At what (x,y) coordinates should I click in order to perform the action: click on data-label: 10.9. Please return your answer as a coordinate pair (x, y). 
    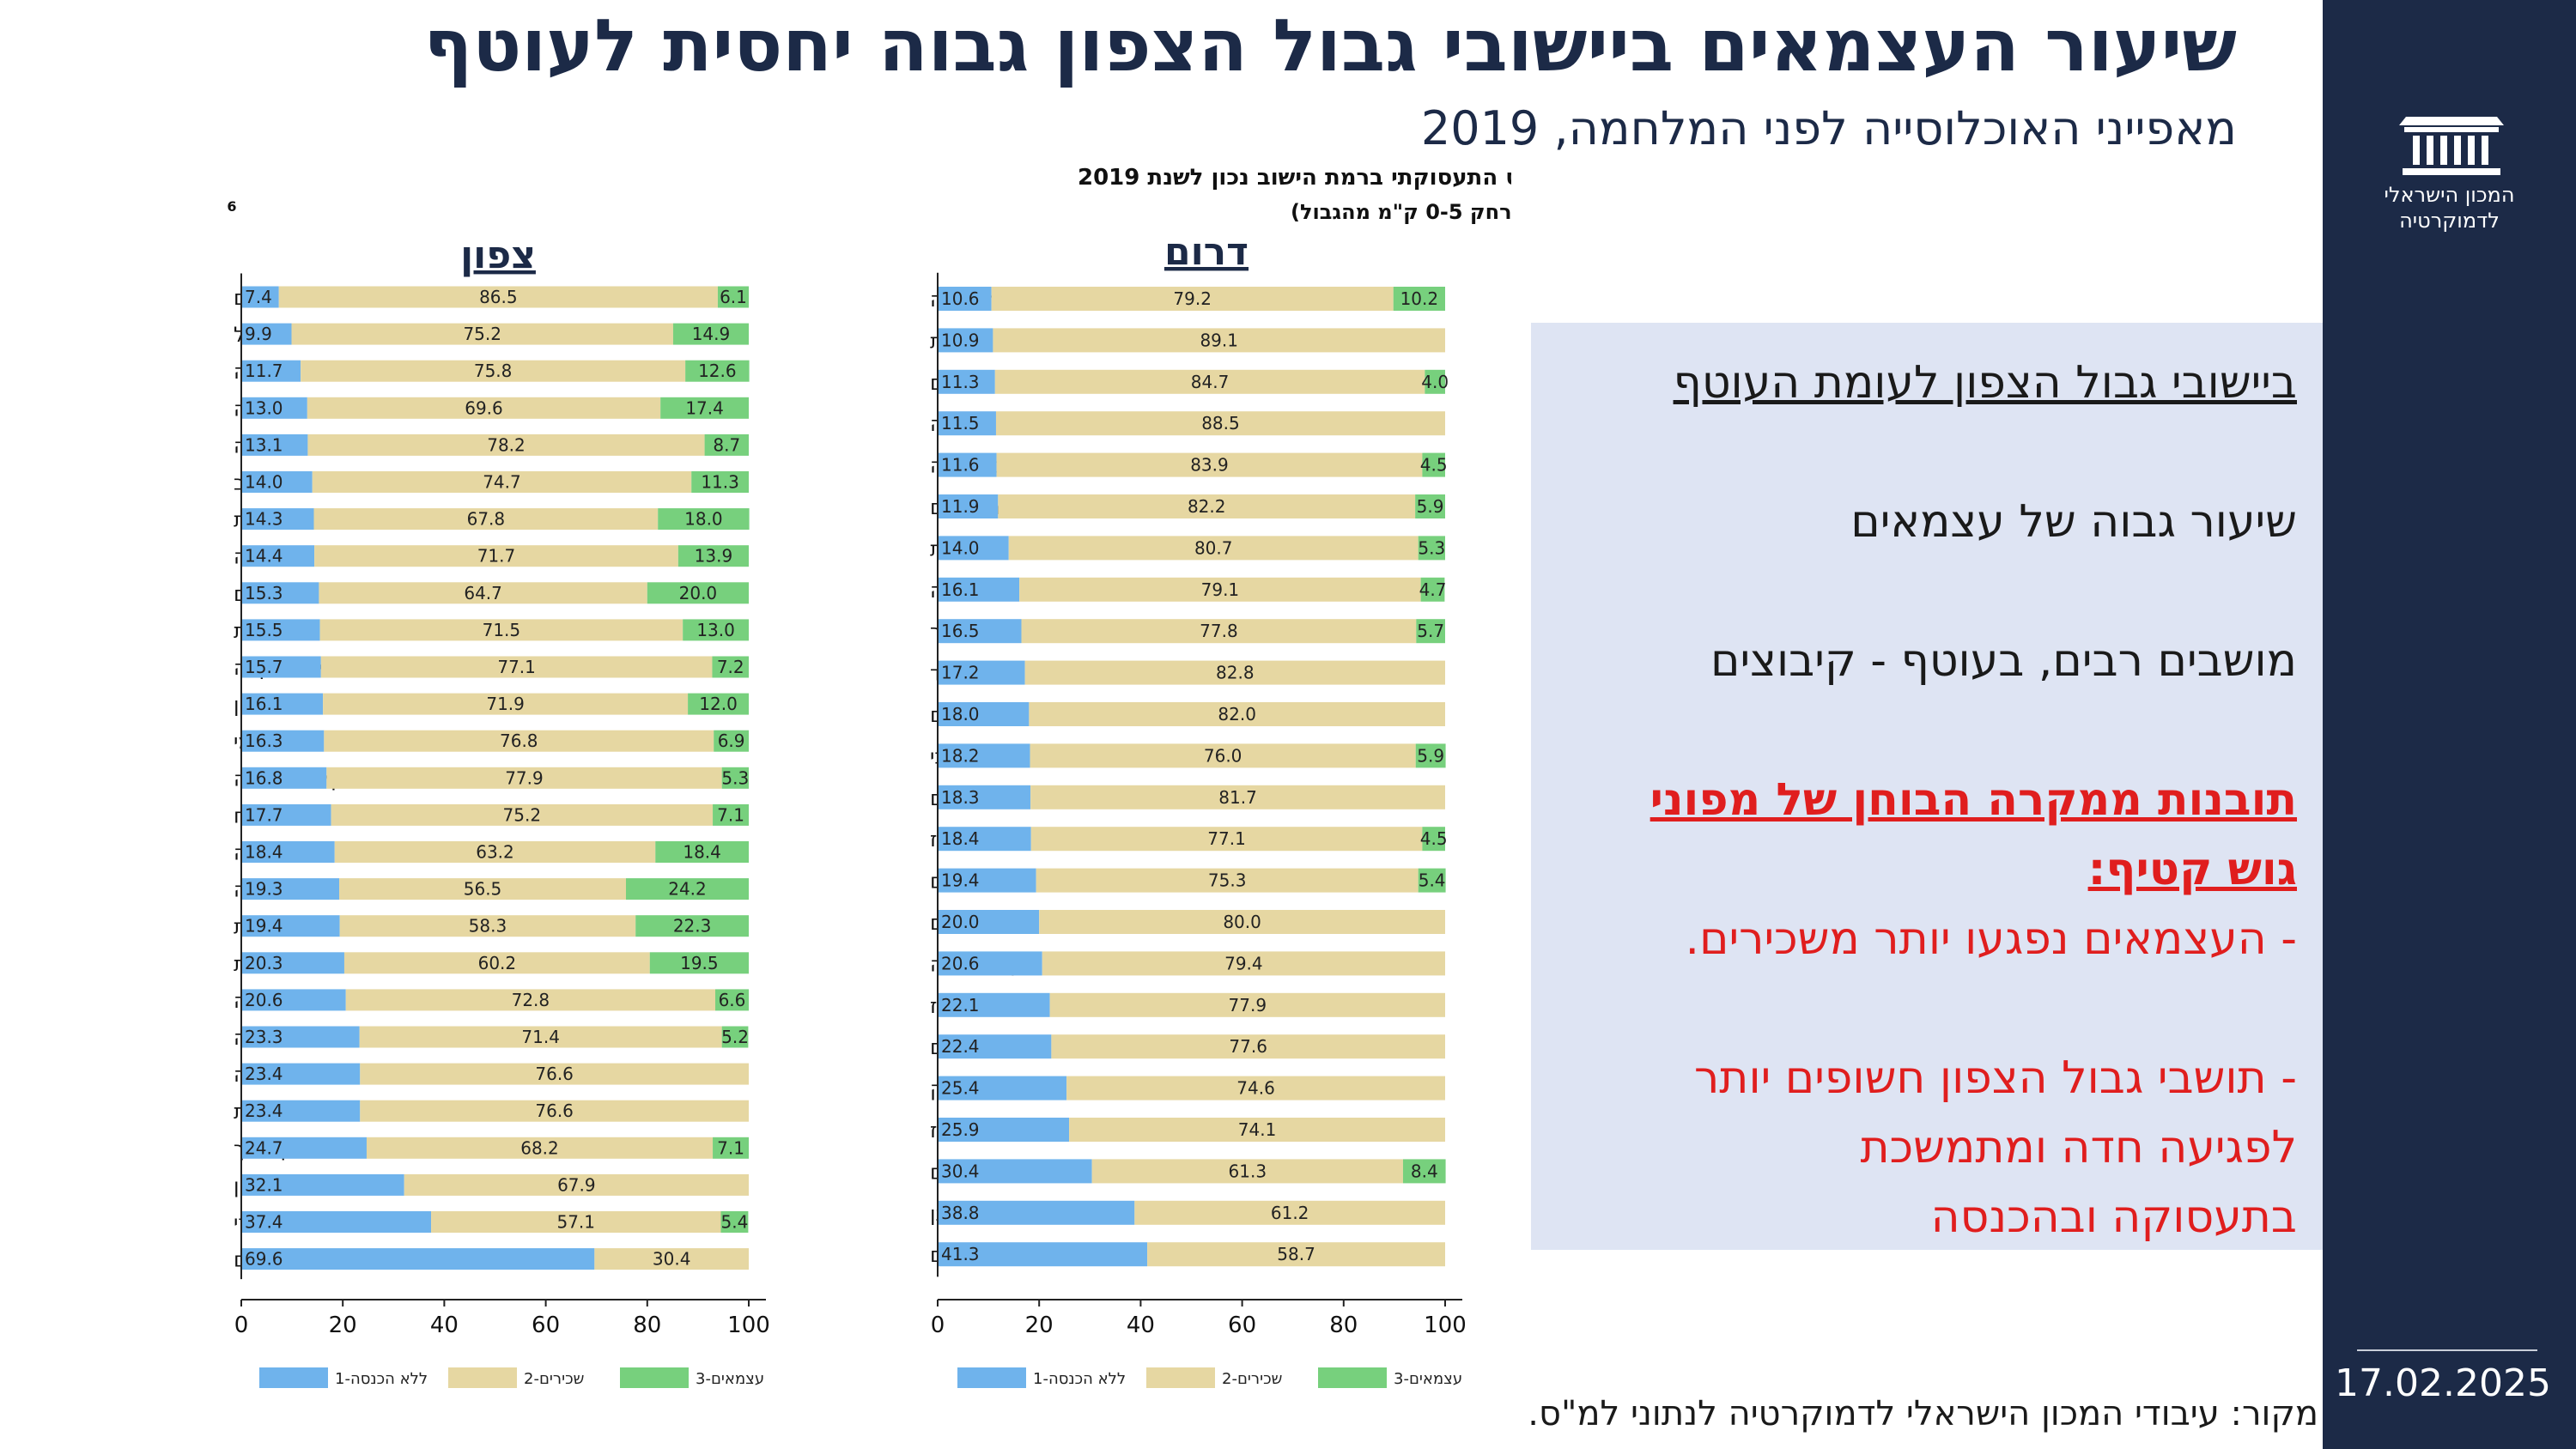
    Looking at the image, I should click on (961, 340).